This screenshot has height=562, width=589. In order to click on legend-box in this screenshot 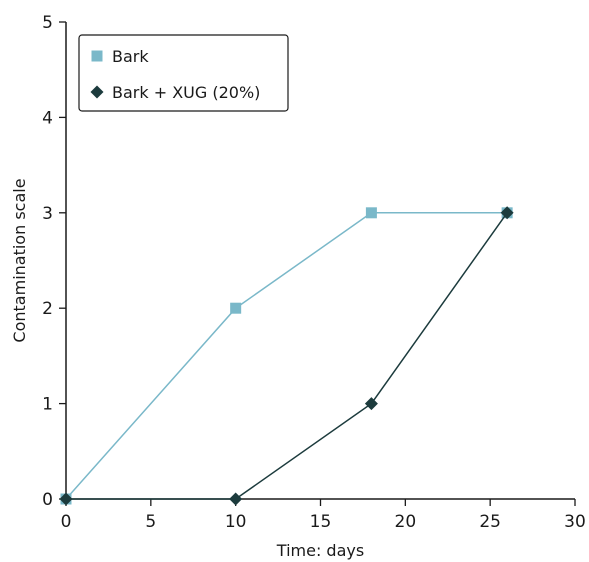, I will do `click(183, 73)`.